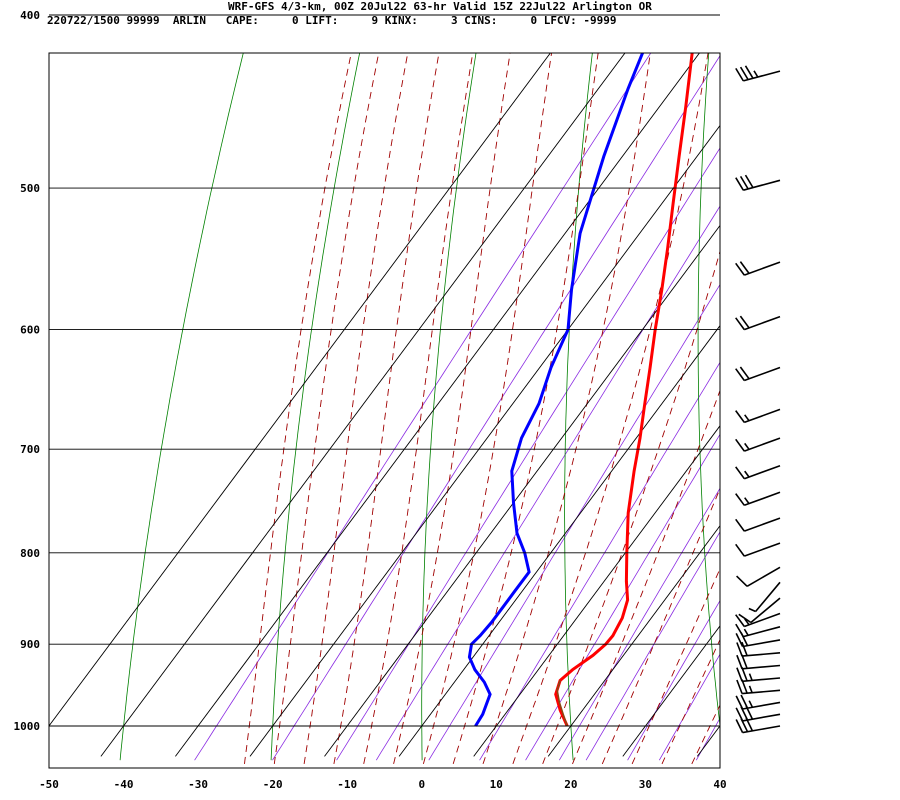  What do you see at coordinates (124, 784) in the screenshot?
I see `x-tick-label: -40` at bounding box center [124, 784].